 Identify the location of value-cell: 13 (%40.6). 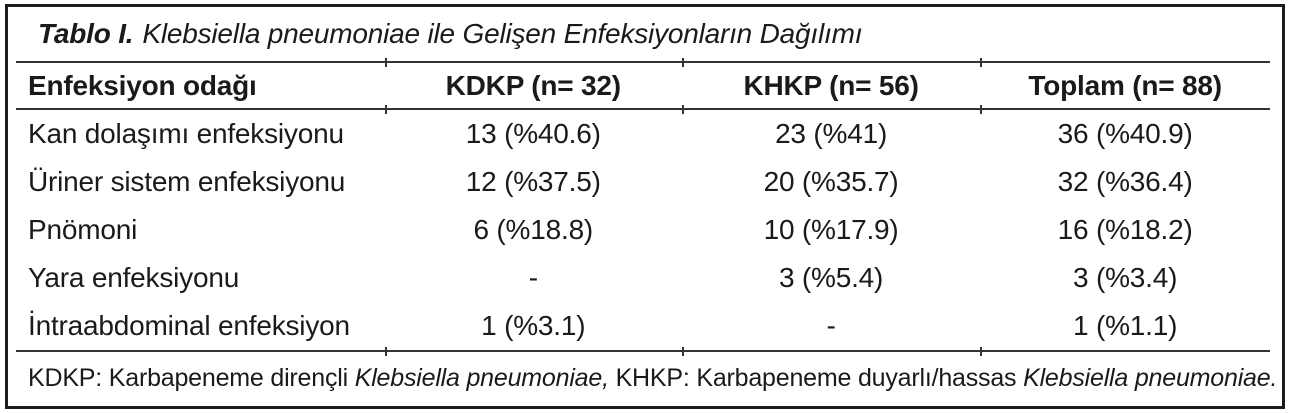
(533, 133).